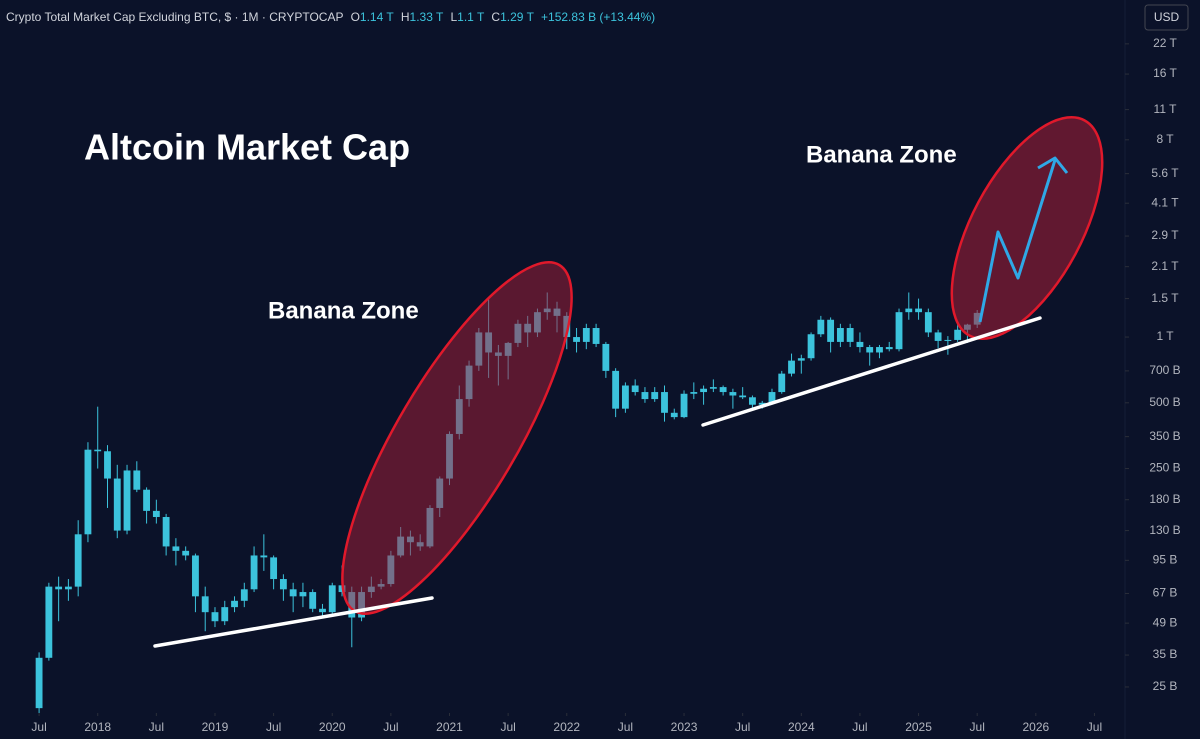  What do you see at coordinates (471, 17) in the screenshot?
I see `low-value: 1.1 T` at bounding box center [471, 17].